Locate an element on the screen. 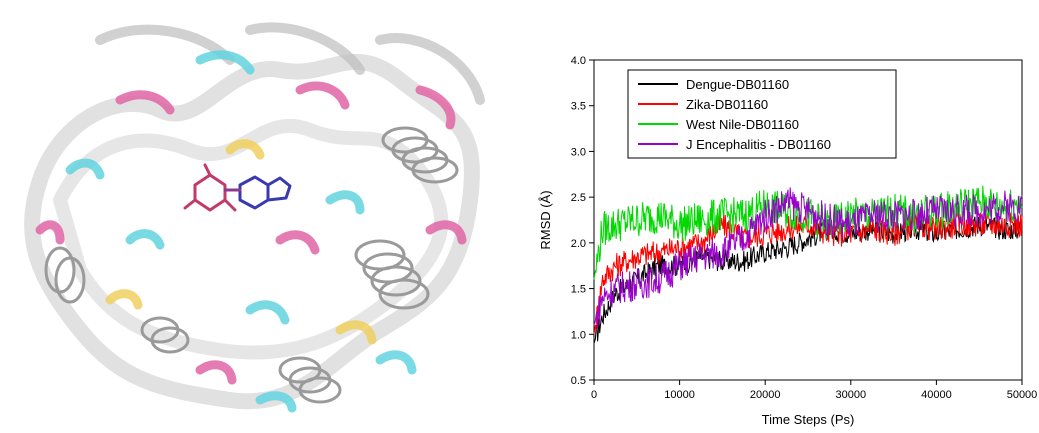 The width and height of the screenshot is (1039, 433). x-axis-label: Time Steps (Ps) is located at coordinates (808, 419).